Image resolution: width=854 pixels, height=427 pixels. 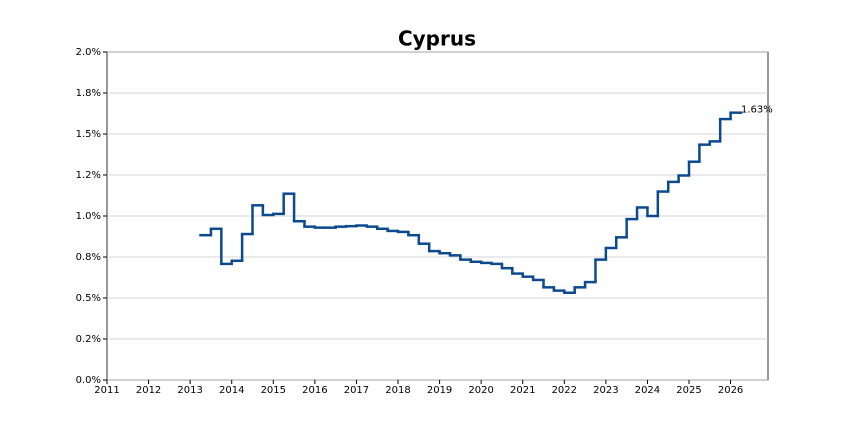 What do you see at coordinates (439, 390) in the screenshot?
I see `x-tick-label: 2019` at bounding box center [439, 390].